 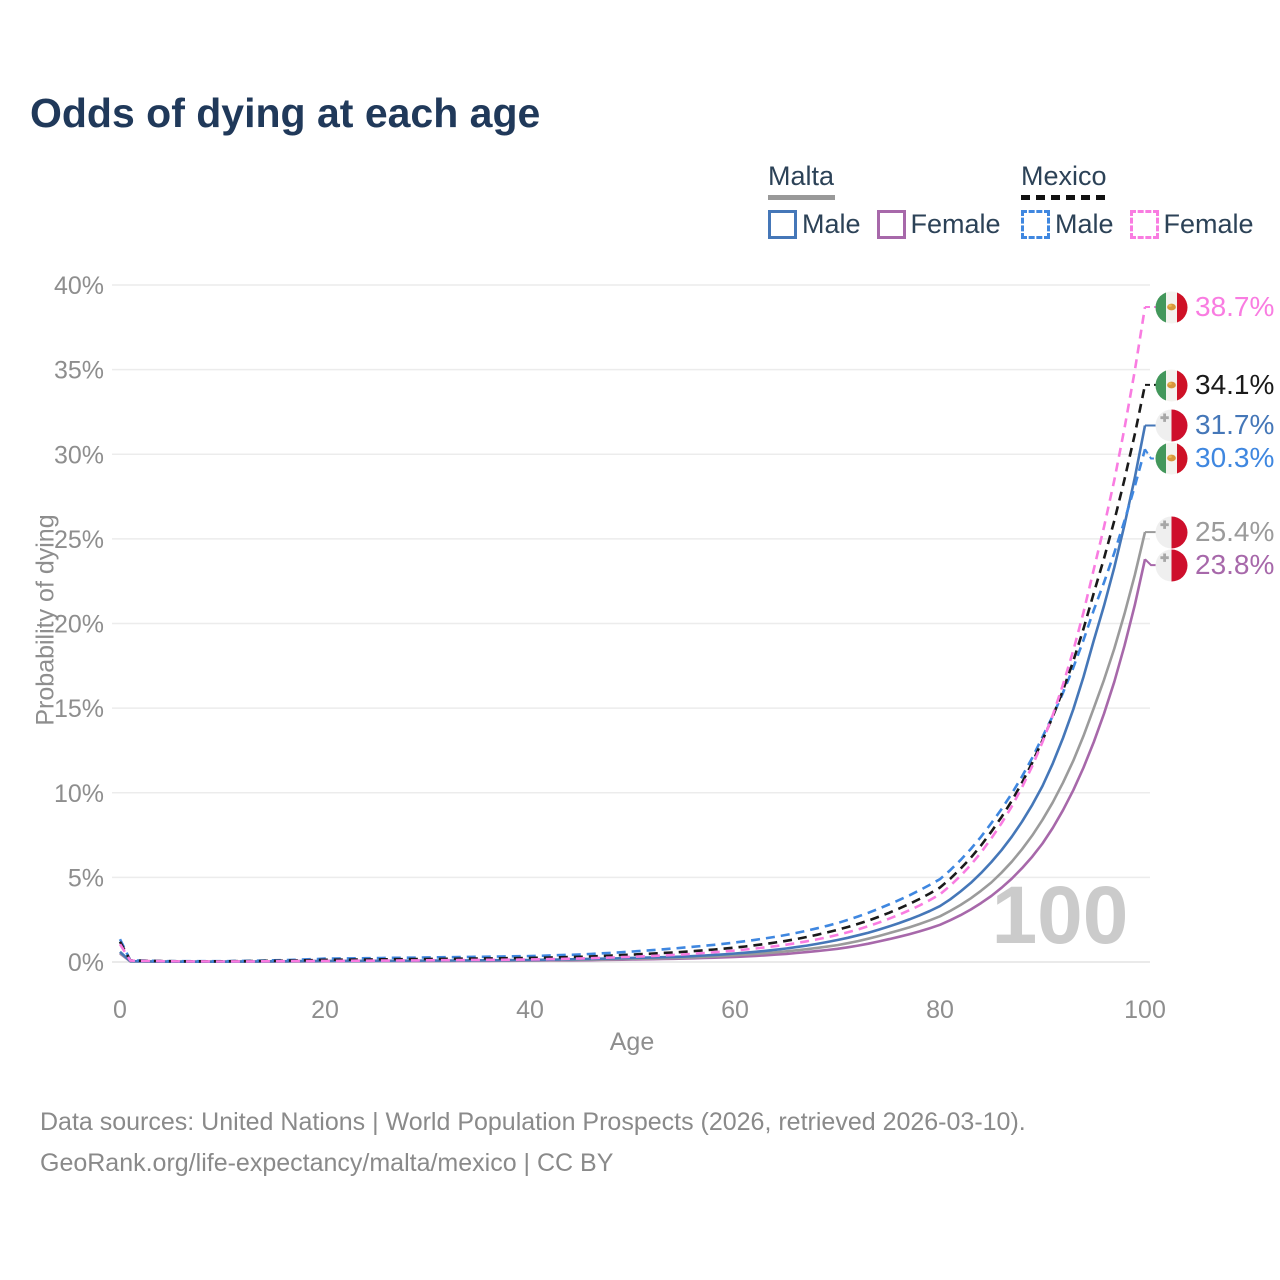 I want to click on x-tick-label: 20, so click(x=325, y=1010).